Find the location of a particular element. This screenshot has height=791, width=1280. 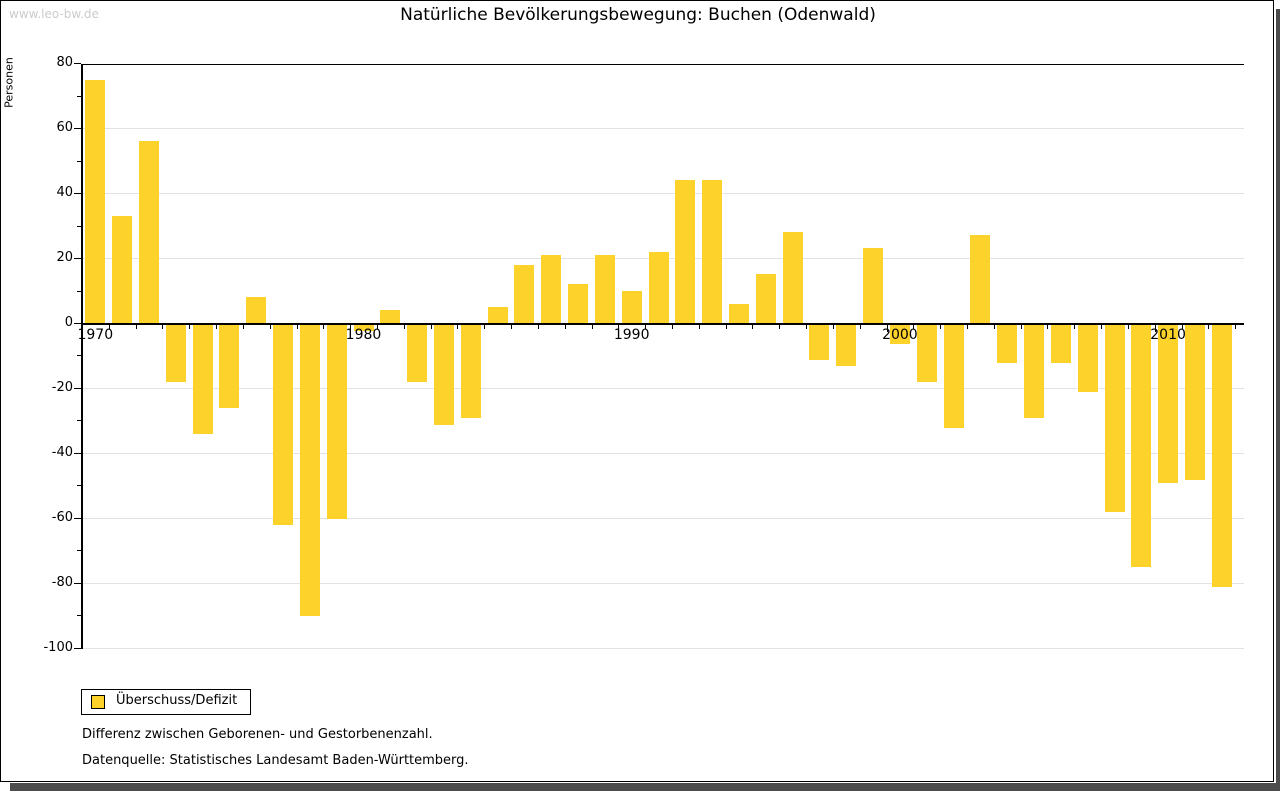

bar-2003 is located at coordinates (980, 279).